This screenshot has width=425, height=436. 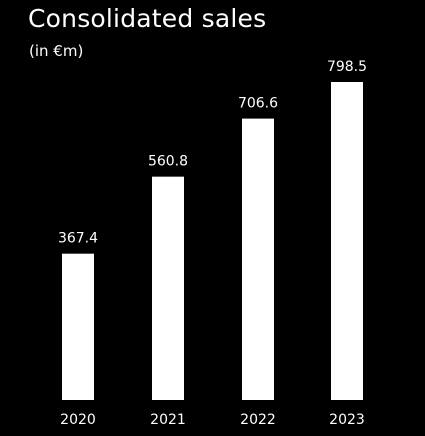 I want to click on category-label-2022: 2022, so click(x=258, y=420).